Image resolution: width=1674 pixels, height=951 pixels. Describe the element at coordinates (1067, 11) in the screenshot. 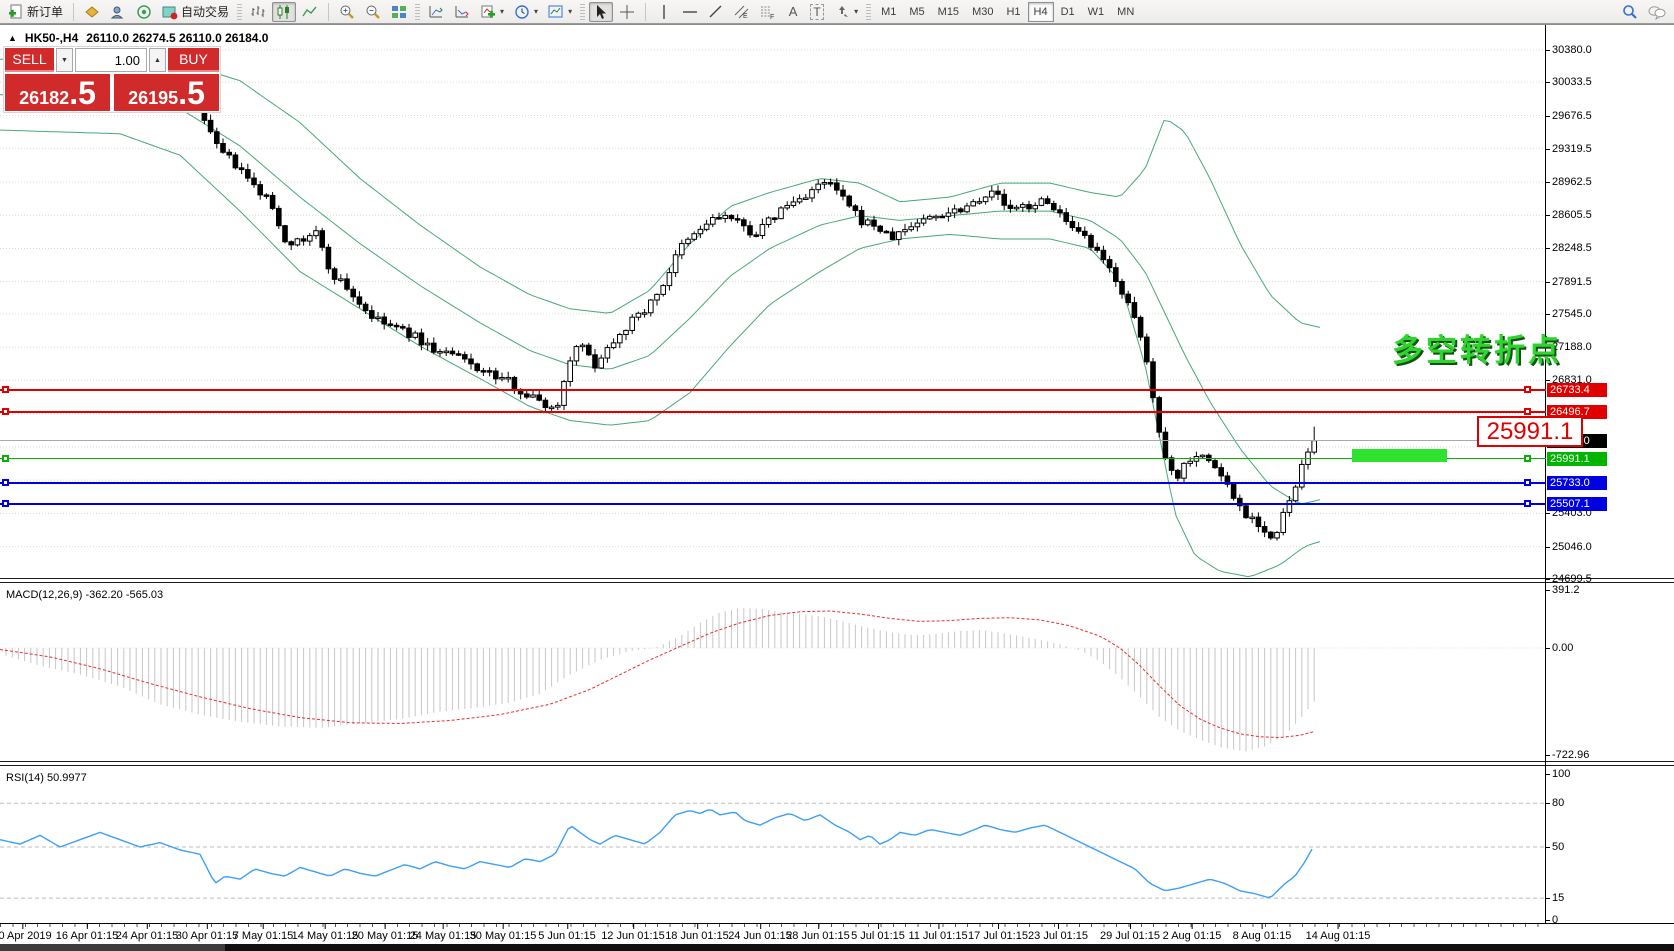

I see `timeframe-button-d1: D1` at that location.